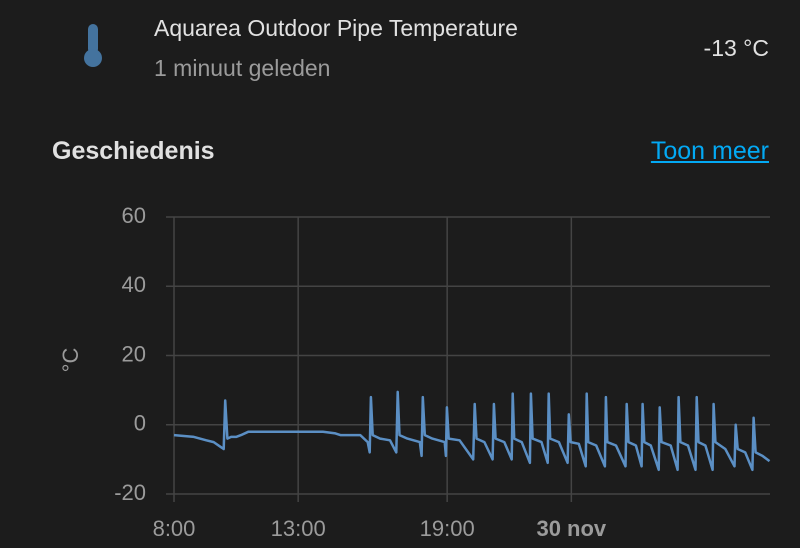  What do you see at coordinates (174, 528) in the screenshot?
I see `x-tick-label: 8:00` at bounding box center [174, 528].